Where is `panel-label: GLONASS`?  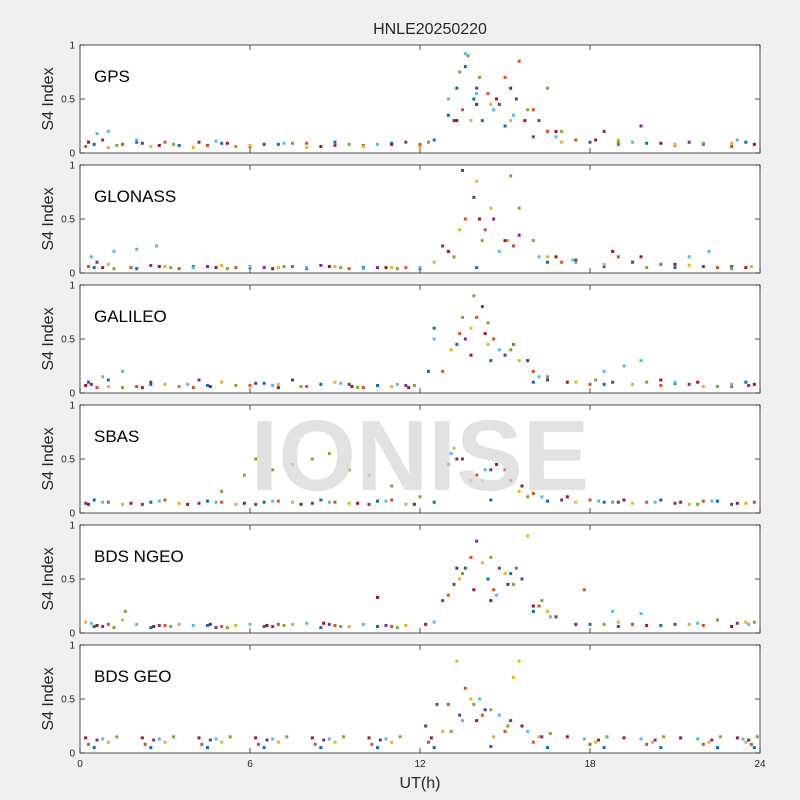 panel-label: GLONASS is located at coordinates (135, 196).